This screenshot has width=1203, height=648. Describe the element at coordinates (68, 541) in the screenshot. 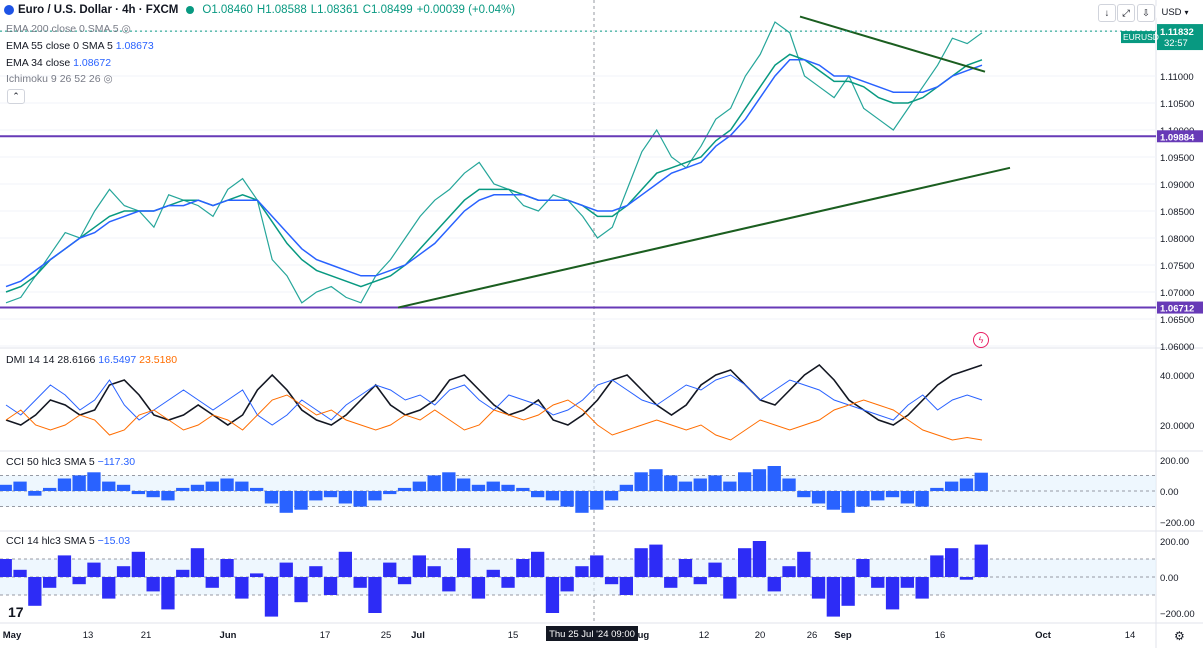

I see `legend-cci14: CCI 14 hlc3 SMA 5 −15.03` at that location.